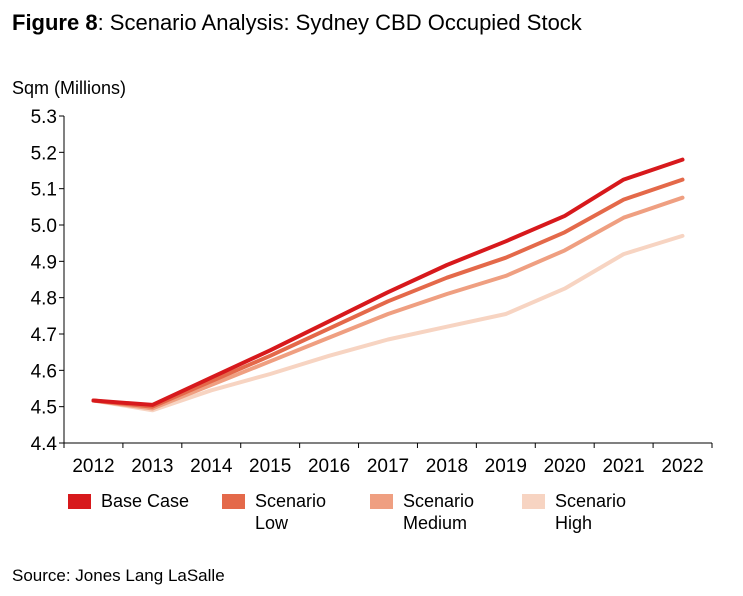 The width and height of the screenshot is (743, 596). I want to click on legend-label: Scenario Low, so click(305, 512).